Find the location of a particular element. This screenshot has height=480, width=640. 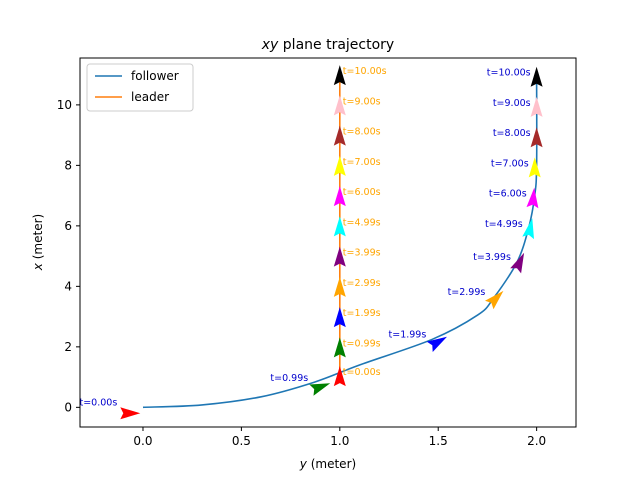

y-tick-label: 8 is located at coordinates (68, 165).